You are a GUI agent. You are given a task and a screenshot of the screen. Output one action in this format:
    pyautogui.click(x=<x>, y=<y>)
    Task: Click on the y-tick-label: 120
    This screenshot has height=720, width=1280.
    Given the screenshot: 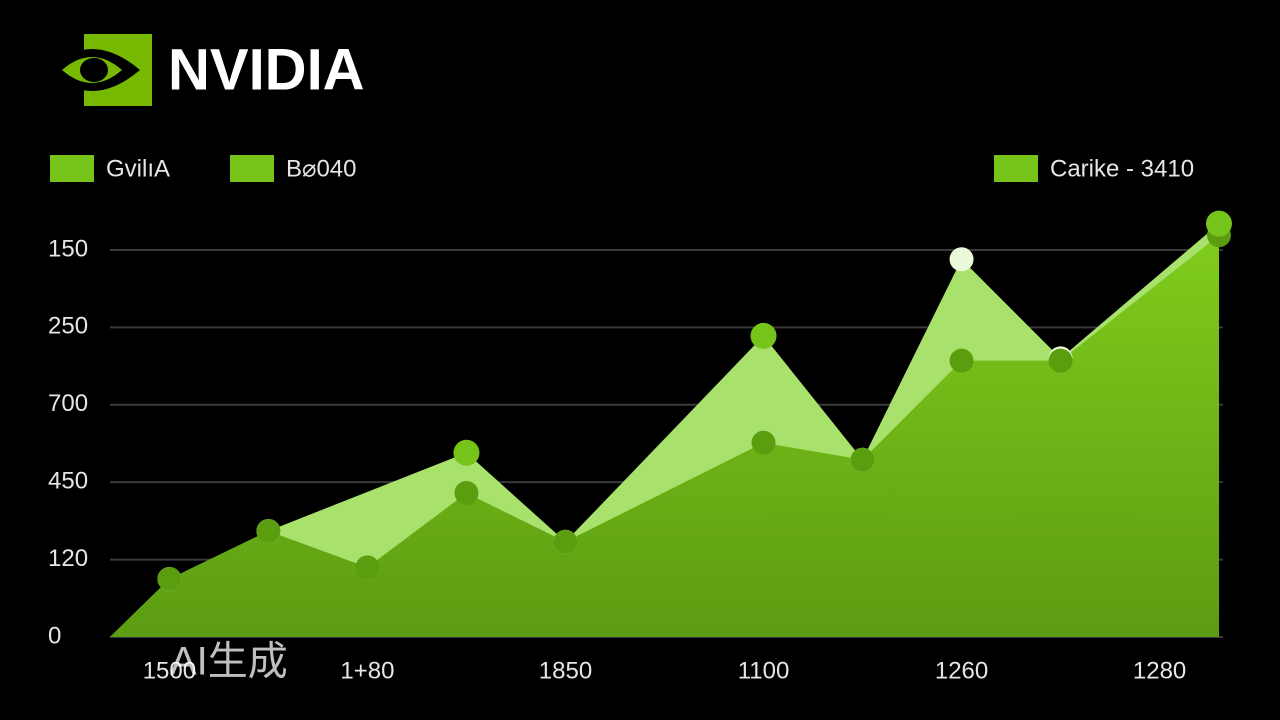 What is the action you would take?
    pyautogui.click(x=68, y=558)
    